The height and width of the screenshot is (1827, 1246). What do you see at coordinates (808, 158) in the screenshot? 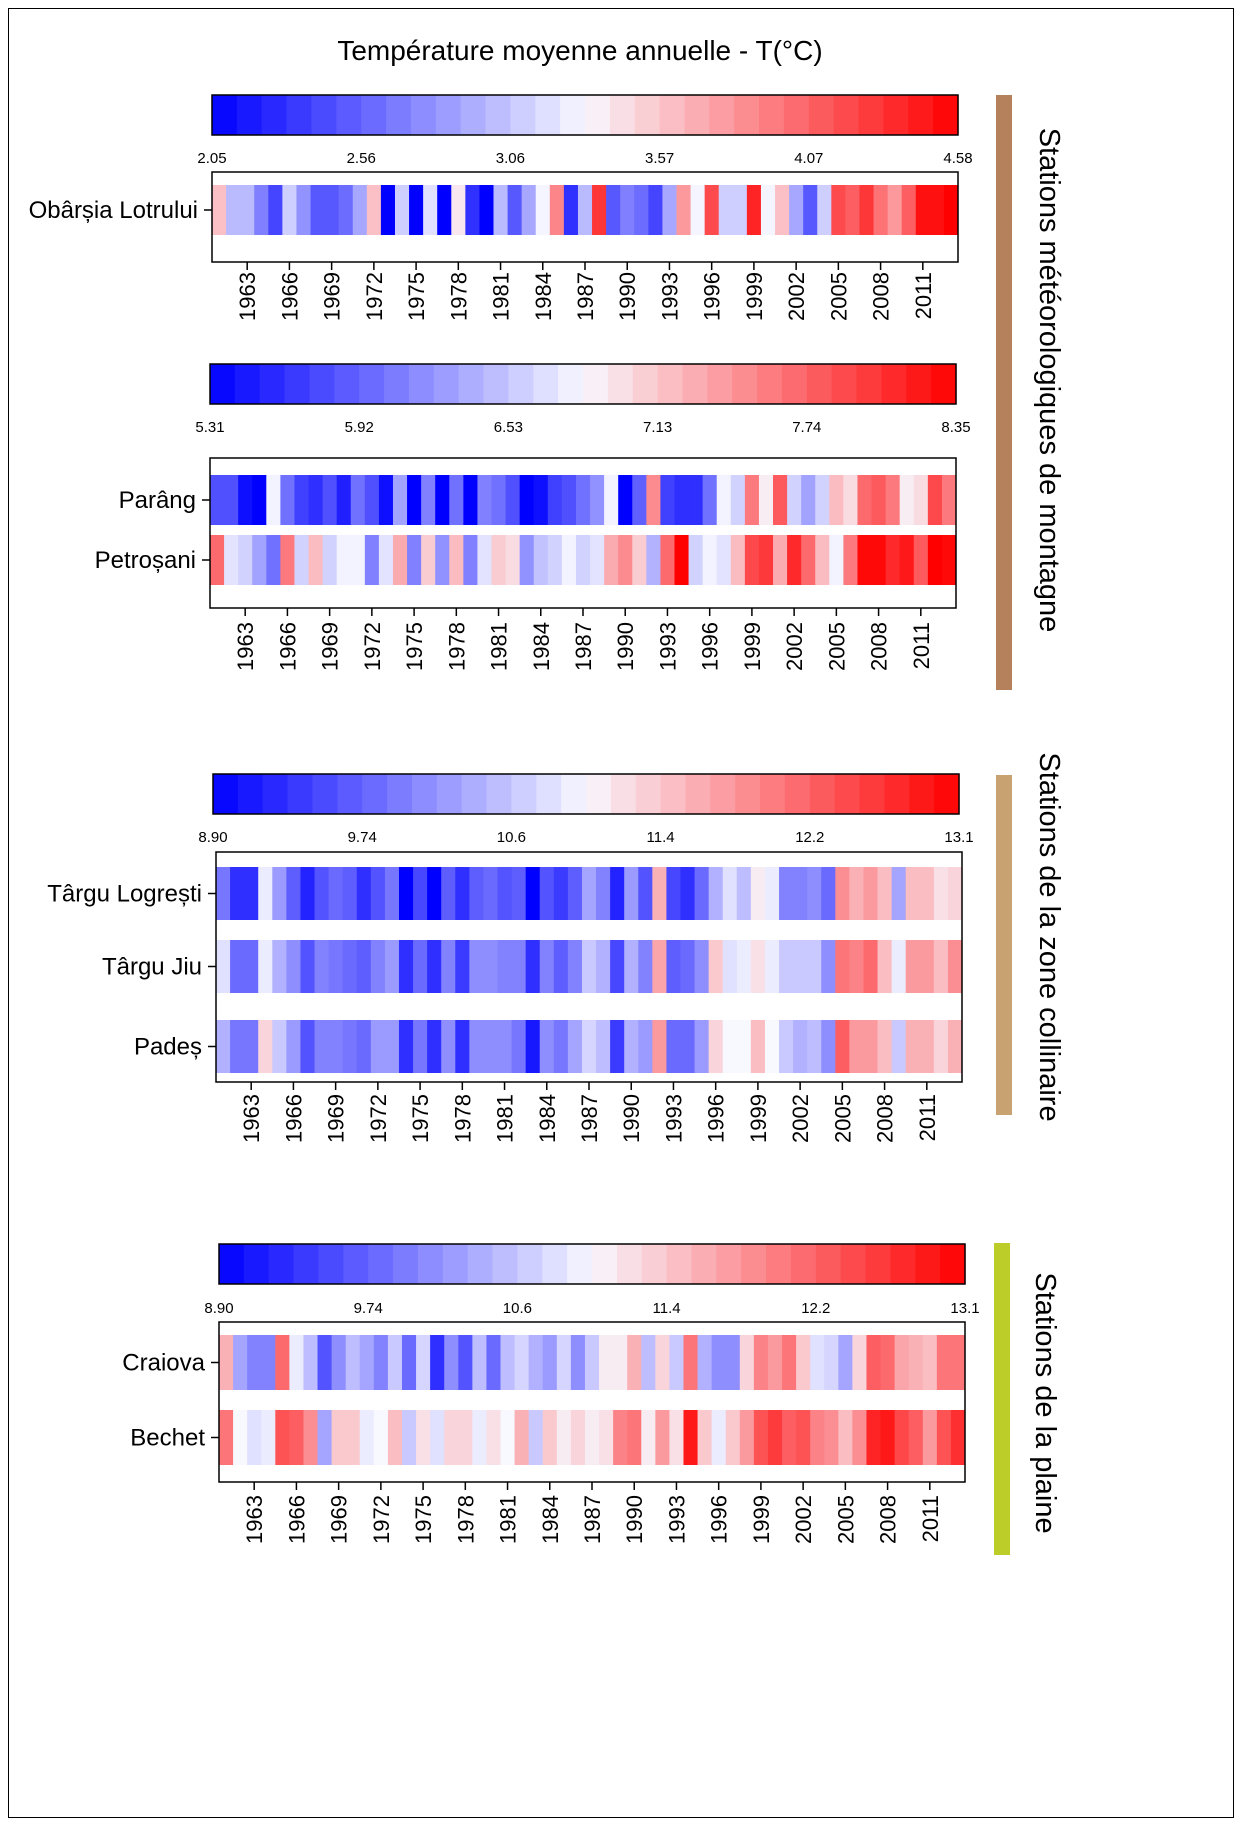
I see `colorbar-tick-label: 4.07` at bounding box center [808, 158].